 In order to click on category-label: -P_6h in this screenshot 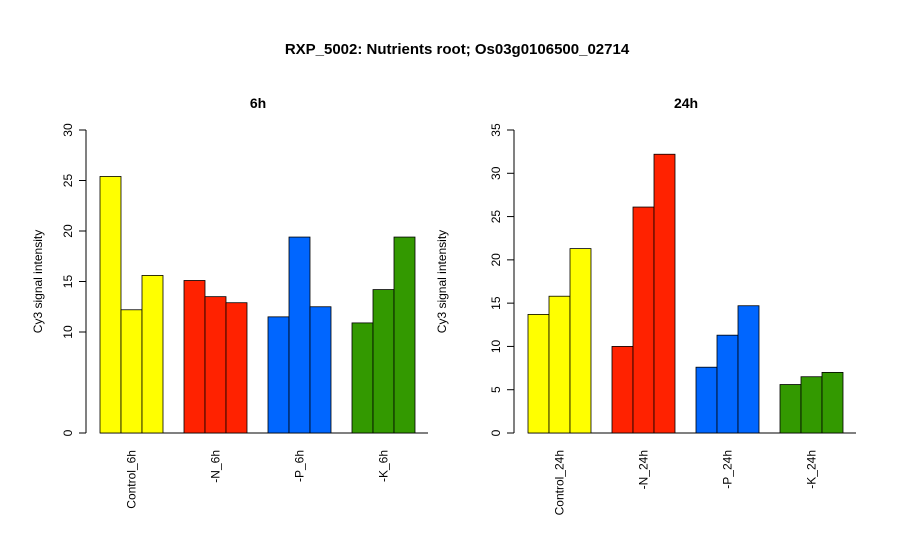, I will do `click(300, 466)`.